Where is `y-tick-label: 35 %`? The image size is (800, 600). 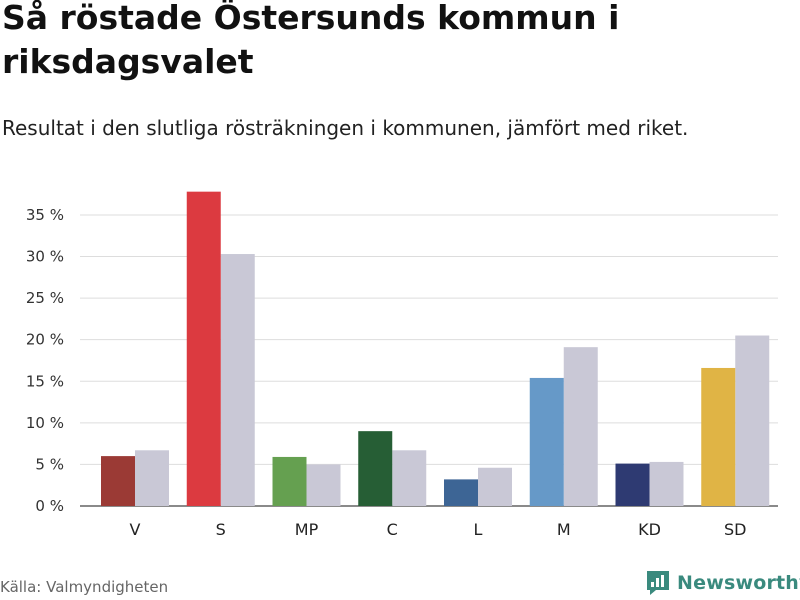 y-tick-label: 35 % is located at coordinates (45, 215).